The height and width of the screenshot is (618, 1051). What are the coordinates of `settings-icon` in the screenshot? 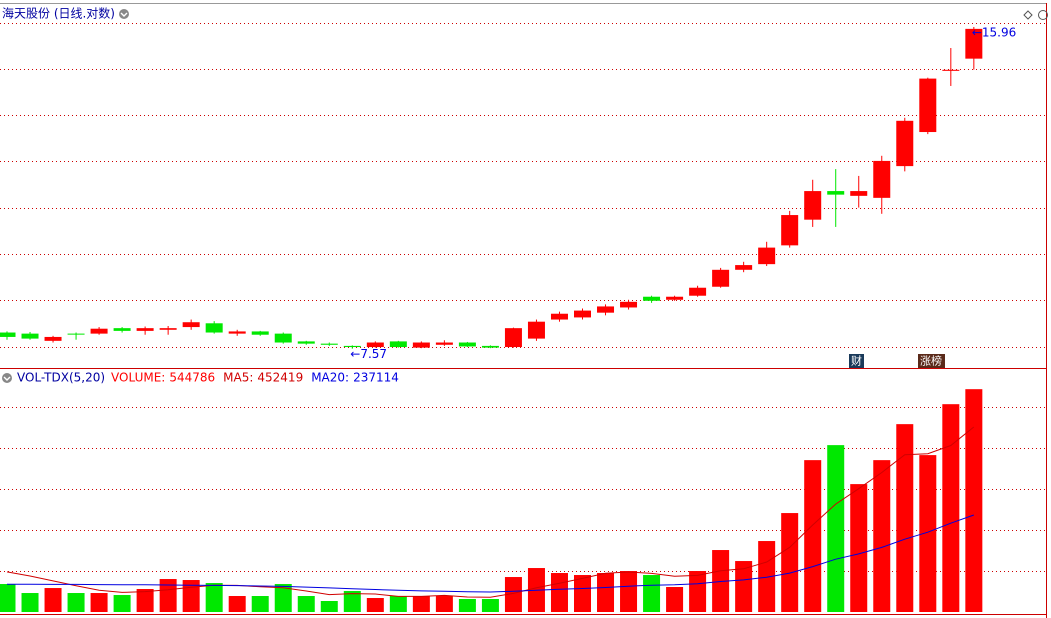 It's located at (1043, 15).